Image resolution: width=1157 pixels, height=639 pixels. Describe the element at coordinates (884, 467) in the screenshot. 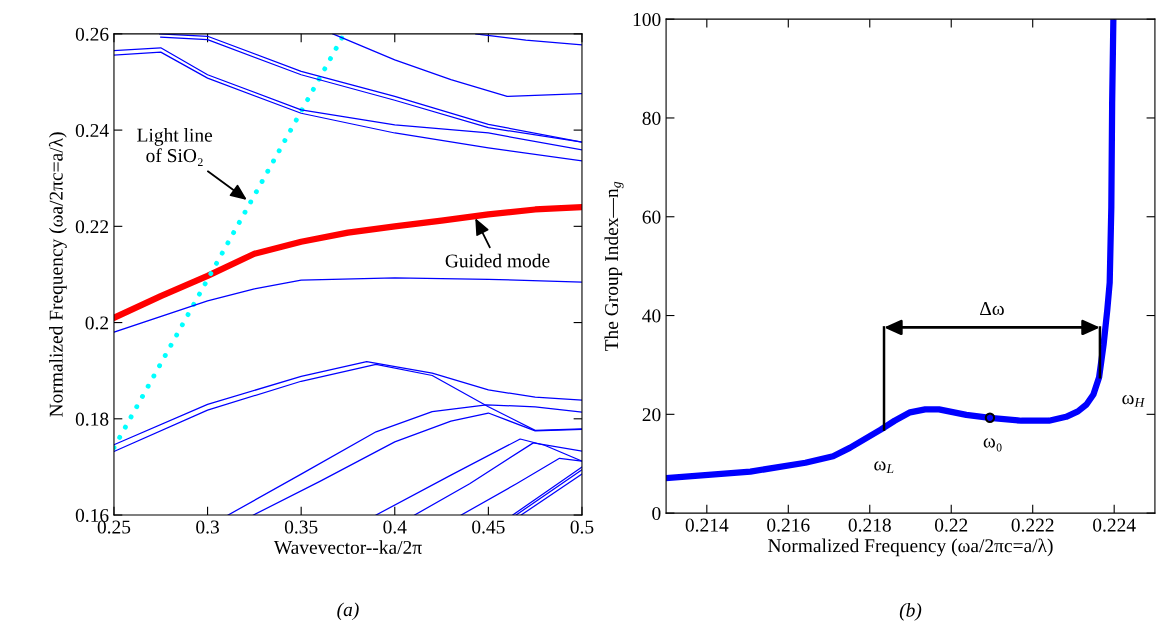

I see `annotation: ω$_{L}$` at that location.